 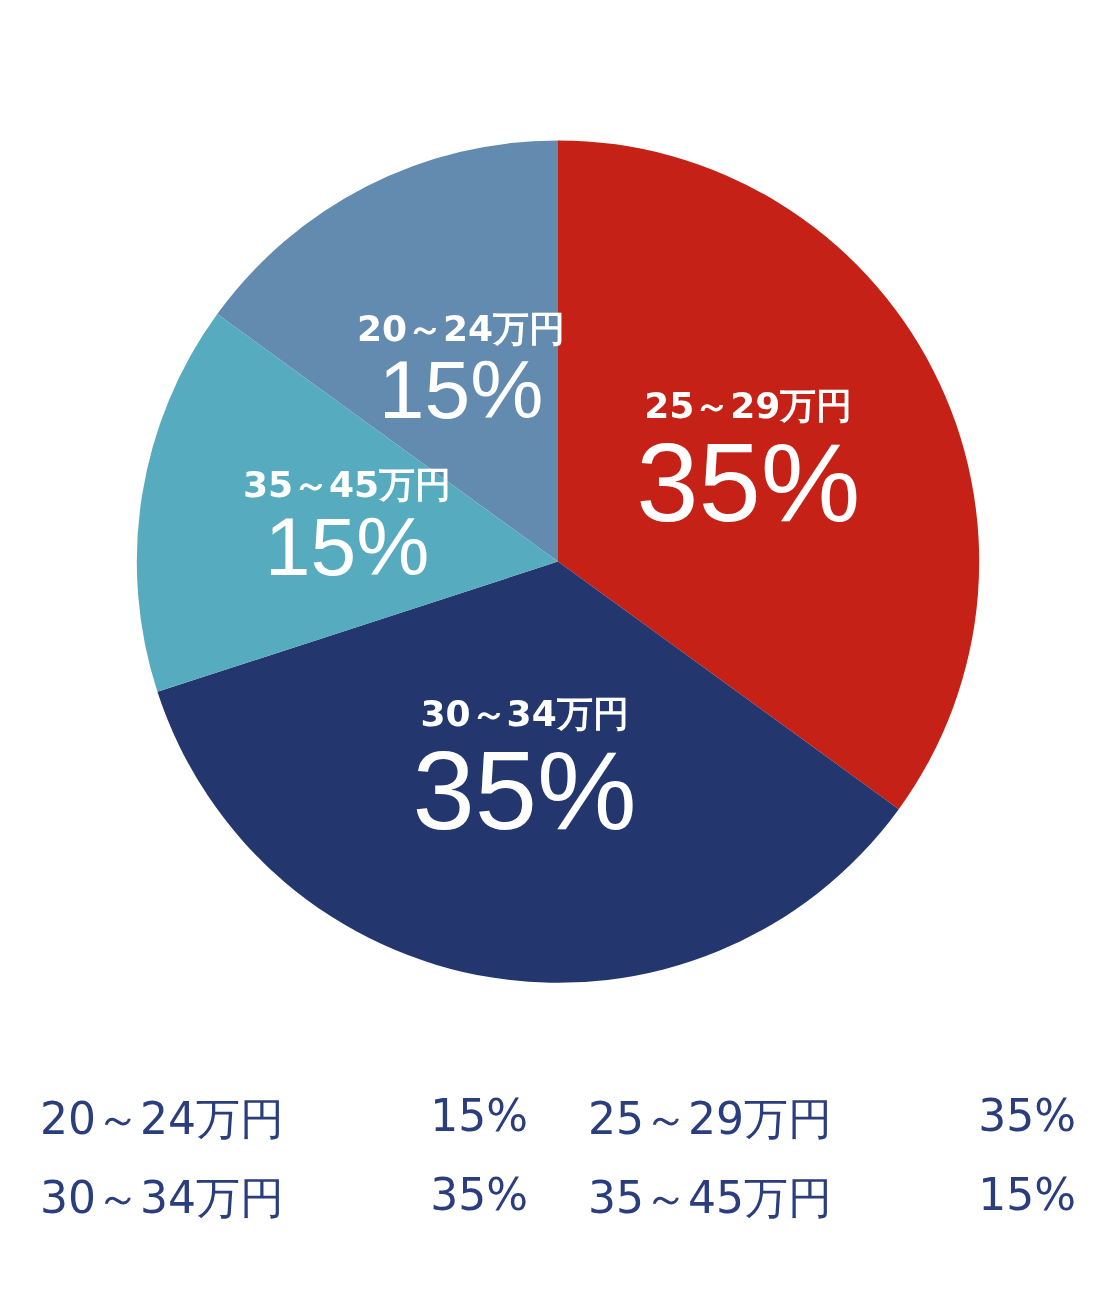 I want to click on category-label: 20～24万円, so click(x=162, y=1118).